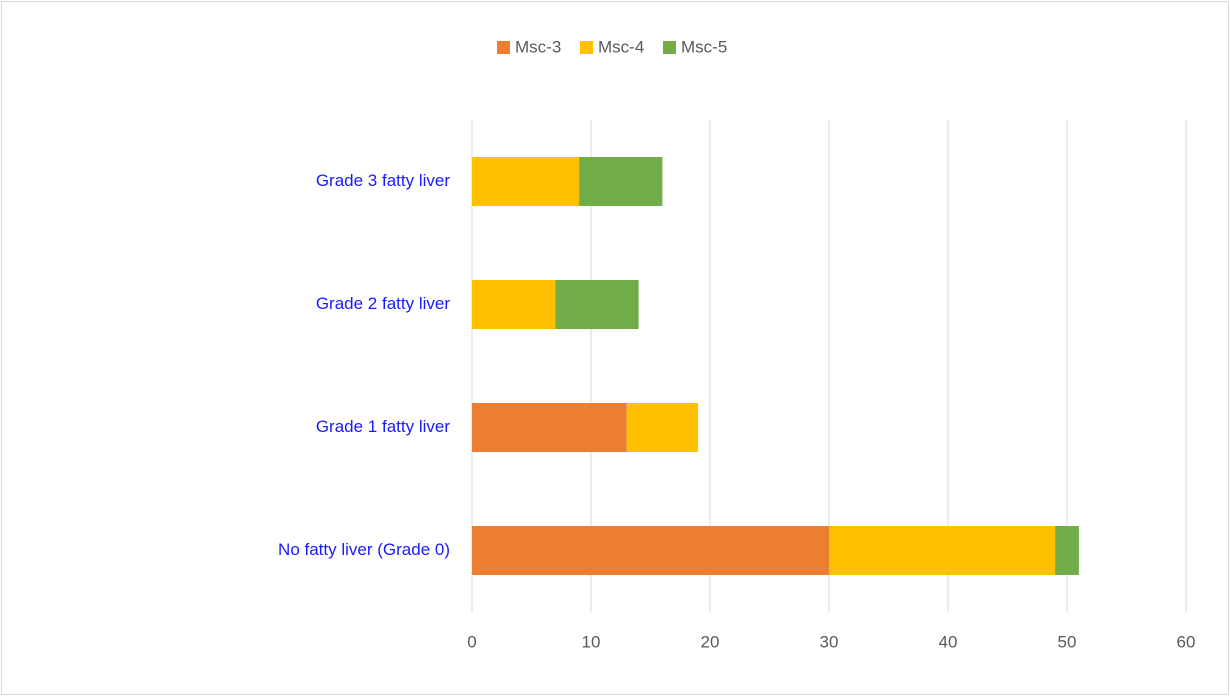 Image resolution: width=1231 pixels, height=697 pixels. Describe the element at coordinates (621, 46) in the screenshot. I see `legend-label: Msc-4` at that location.